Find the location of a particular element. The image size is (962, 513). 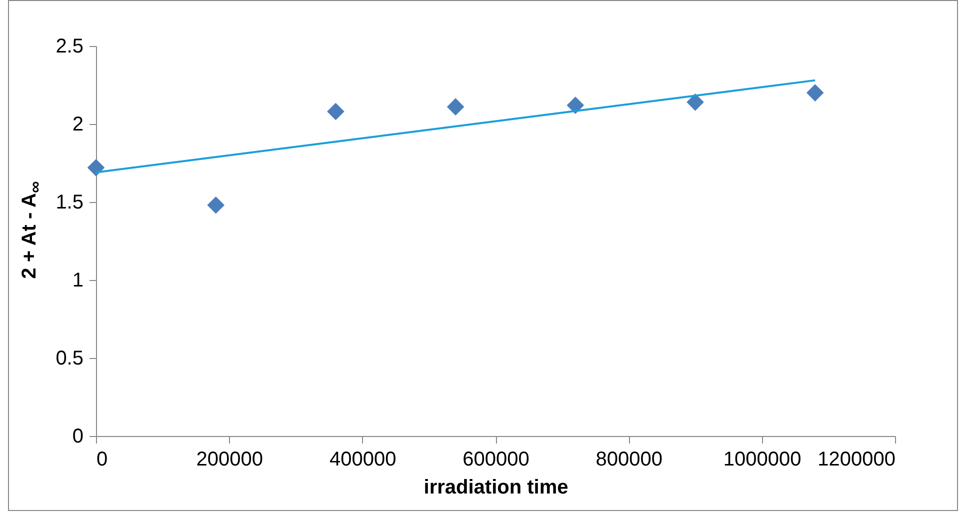

x-tick-label: 800000 is located at coordinates (629, 459).